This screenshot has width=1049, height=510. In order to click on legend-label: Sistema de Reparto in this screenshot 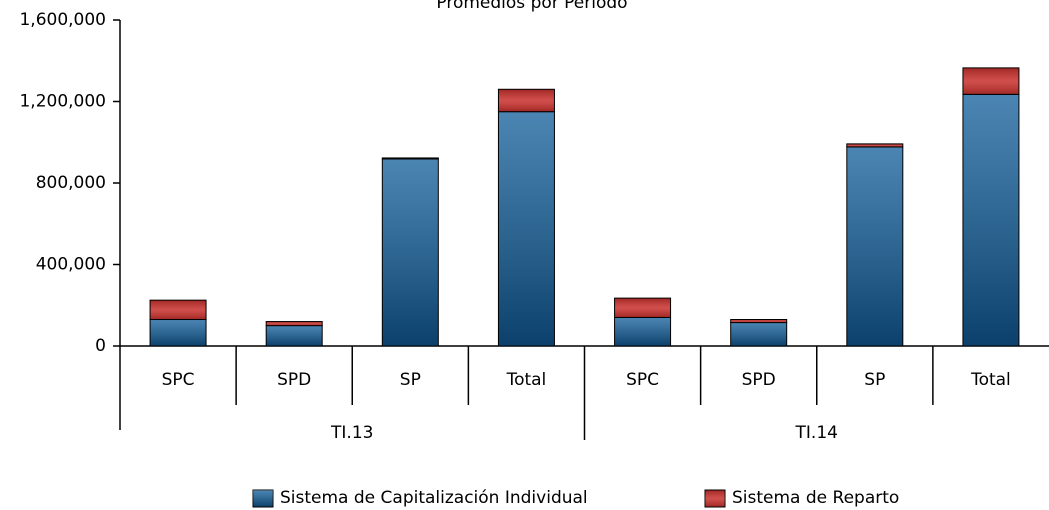, I will do `click(815, 498)`.